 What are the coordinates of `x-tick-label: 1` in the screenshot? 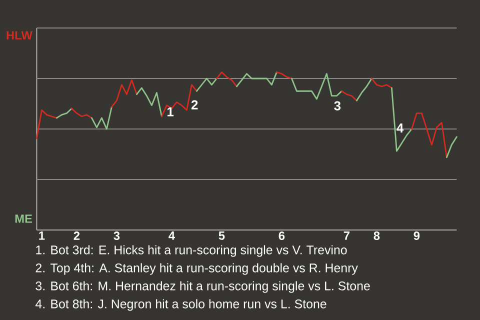 It's located at (42, 236).